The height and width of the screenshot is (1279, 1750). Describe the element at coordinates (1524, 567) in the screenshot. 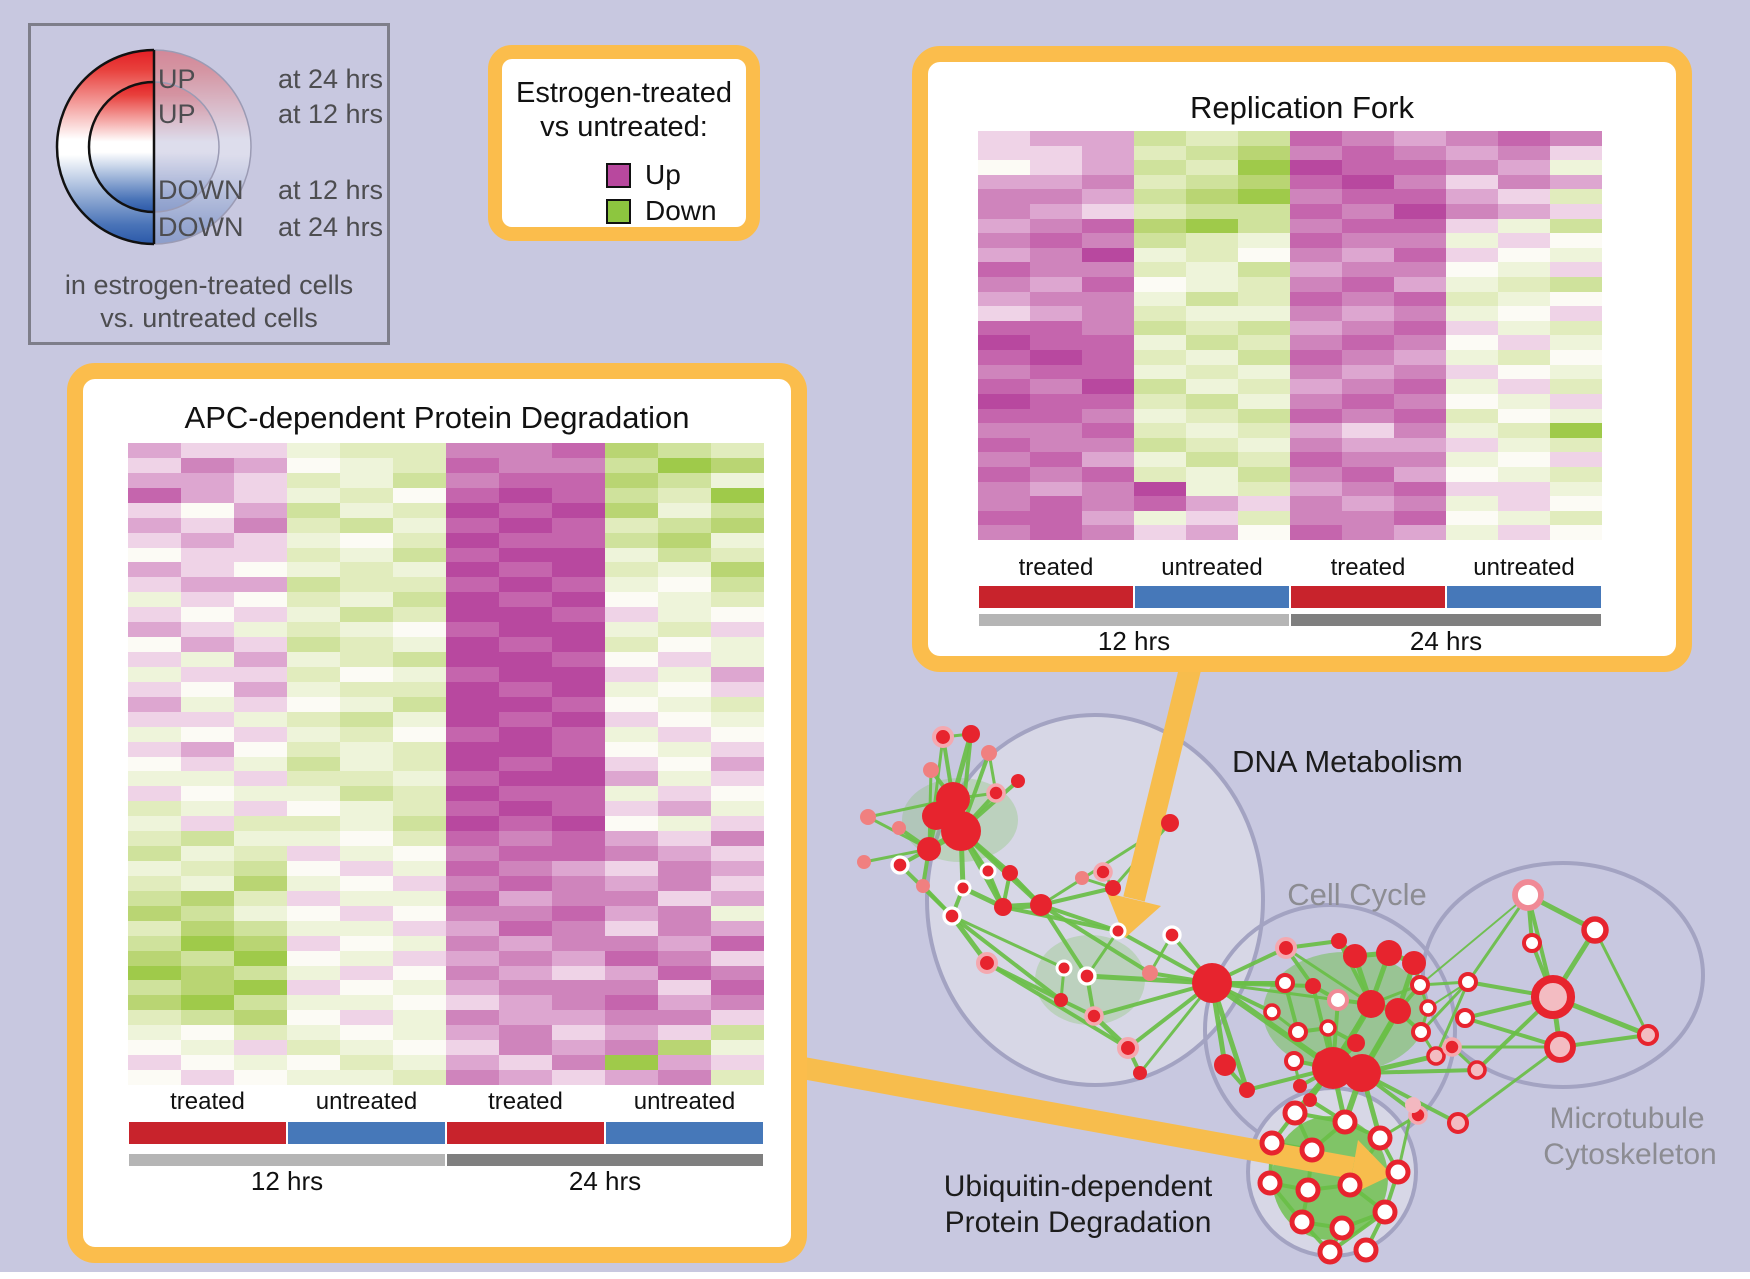

I see `rf-group-label: untreated` at that location.